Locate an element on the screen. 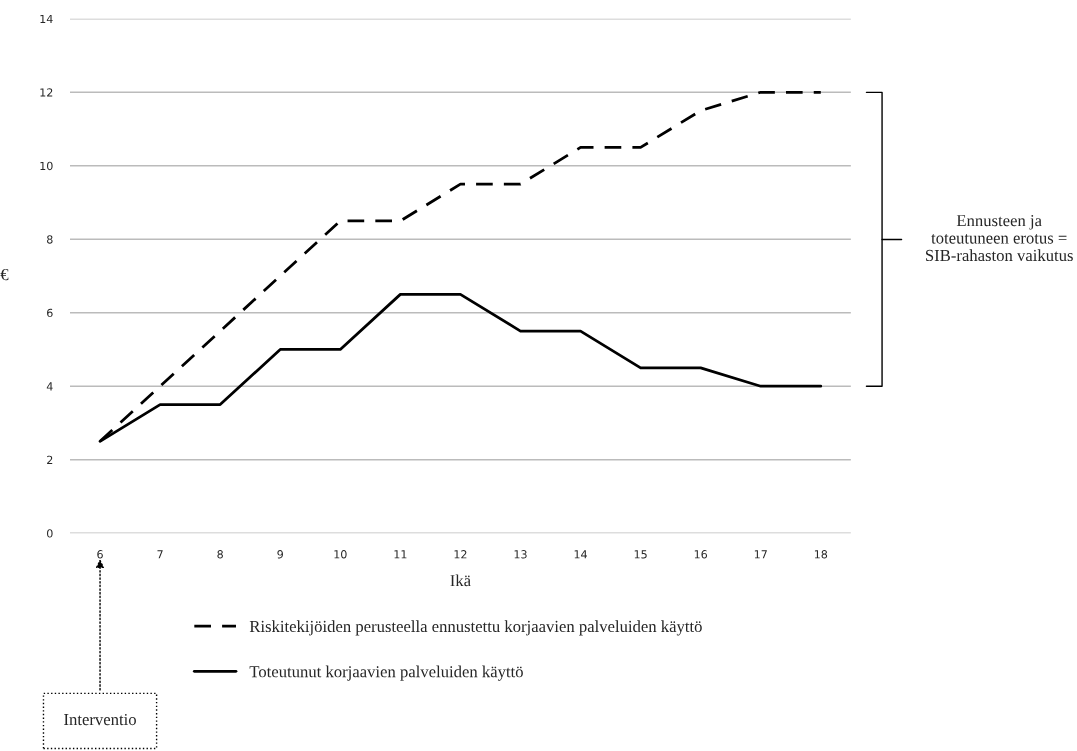 This screenshot has height=751, width=1077. y-tick-label: 2 is located at coordinates (50, 459).